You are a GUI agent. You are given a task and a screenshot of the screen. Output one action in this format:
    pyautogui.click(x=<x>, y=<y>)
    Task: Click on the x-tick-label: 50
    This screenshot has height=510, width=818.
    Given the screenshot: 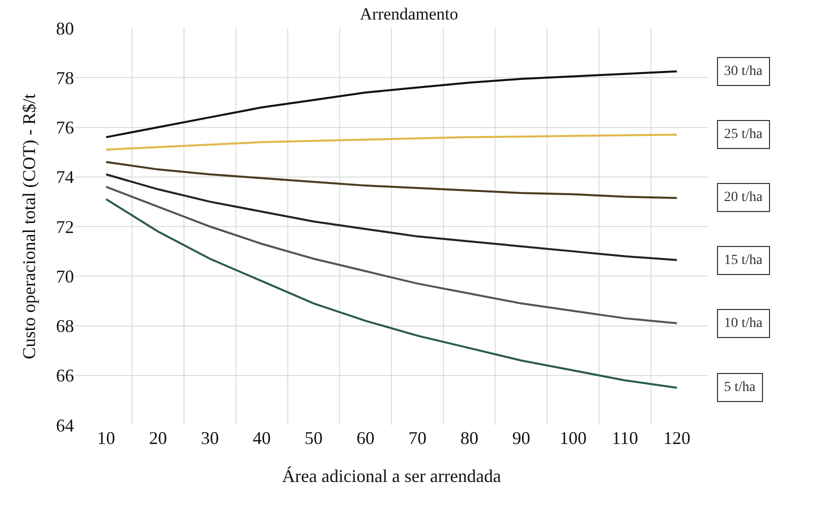 What is the action you would take?
    pyautogui.click(x=313, y=438)
    